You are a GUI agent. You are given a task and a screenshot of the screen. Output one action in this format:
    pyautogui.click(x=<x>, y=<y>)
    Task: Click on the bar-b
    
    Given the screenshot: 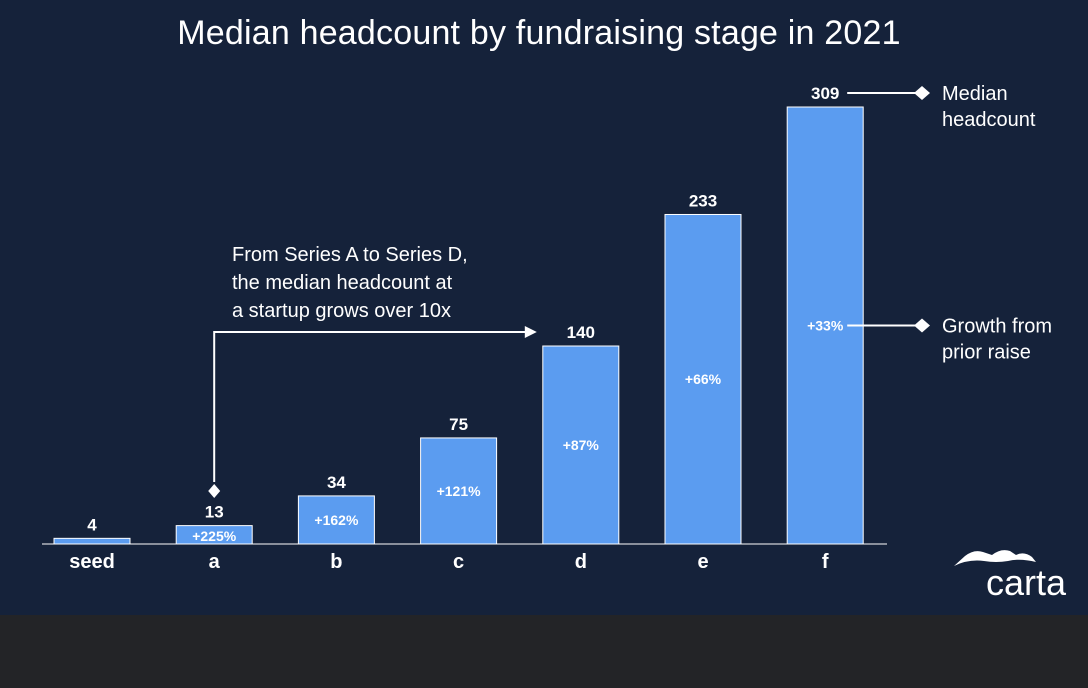 What is the action you would take?
    pyautogui.click(x=336, y=520)
    